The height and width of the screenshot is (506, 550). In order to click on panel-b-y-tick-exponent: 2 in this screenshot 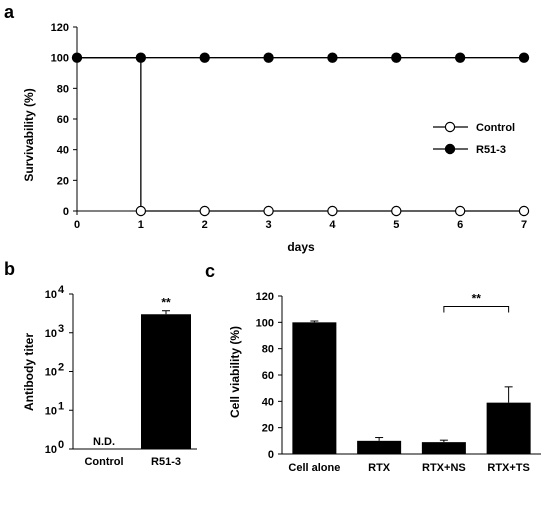, I will do `click(61, 368)`.